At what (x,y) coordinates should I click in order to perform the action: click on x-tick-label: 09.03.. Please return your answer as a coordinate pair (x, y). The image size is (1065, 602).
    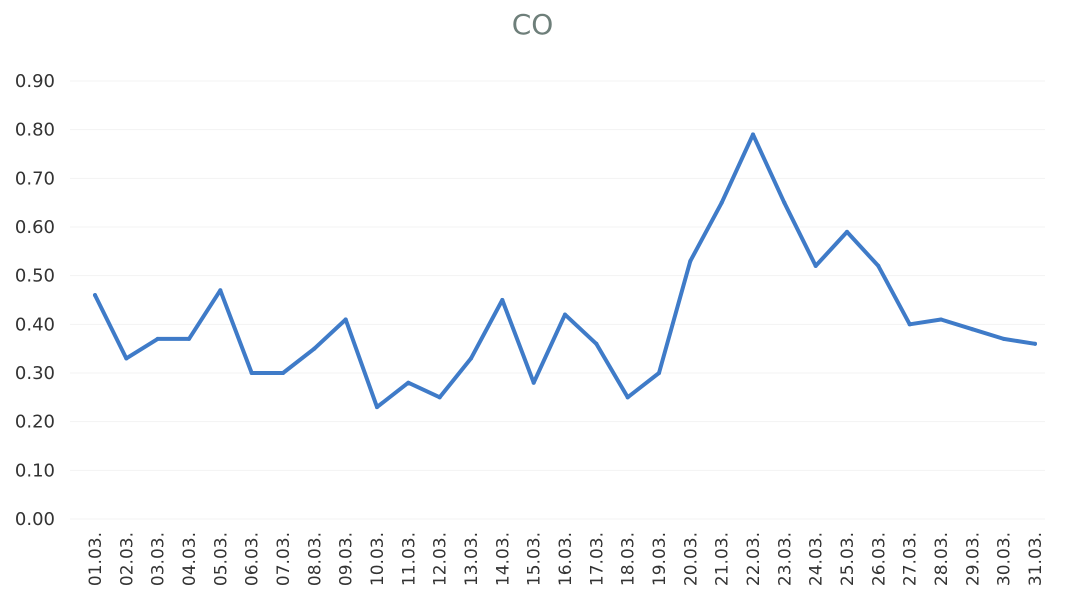
    Looking at the image, I should click on (347, 559).